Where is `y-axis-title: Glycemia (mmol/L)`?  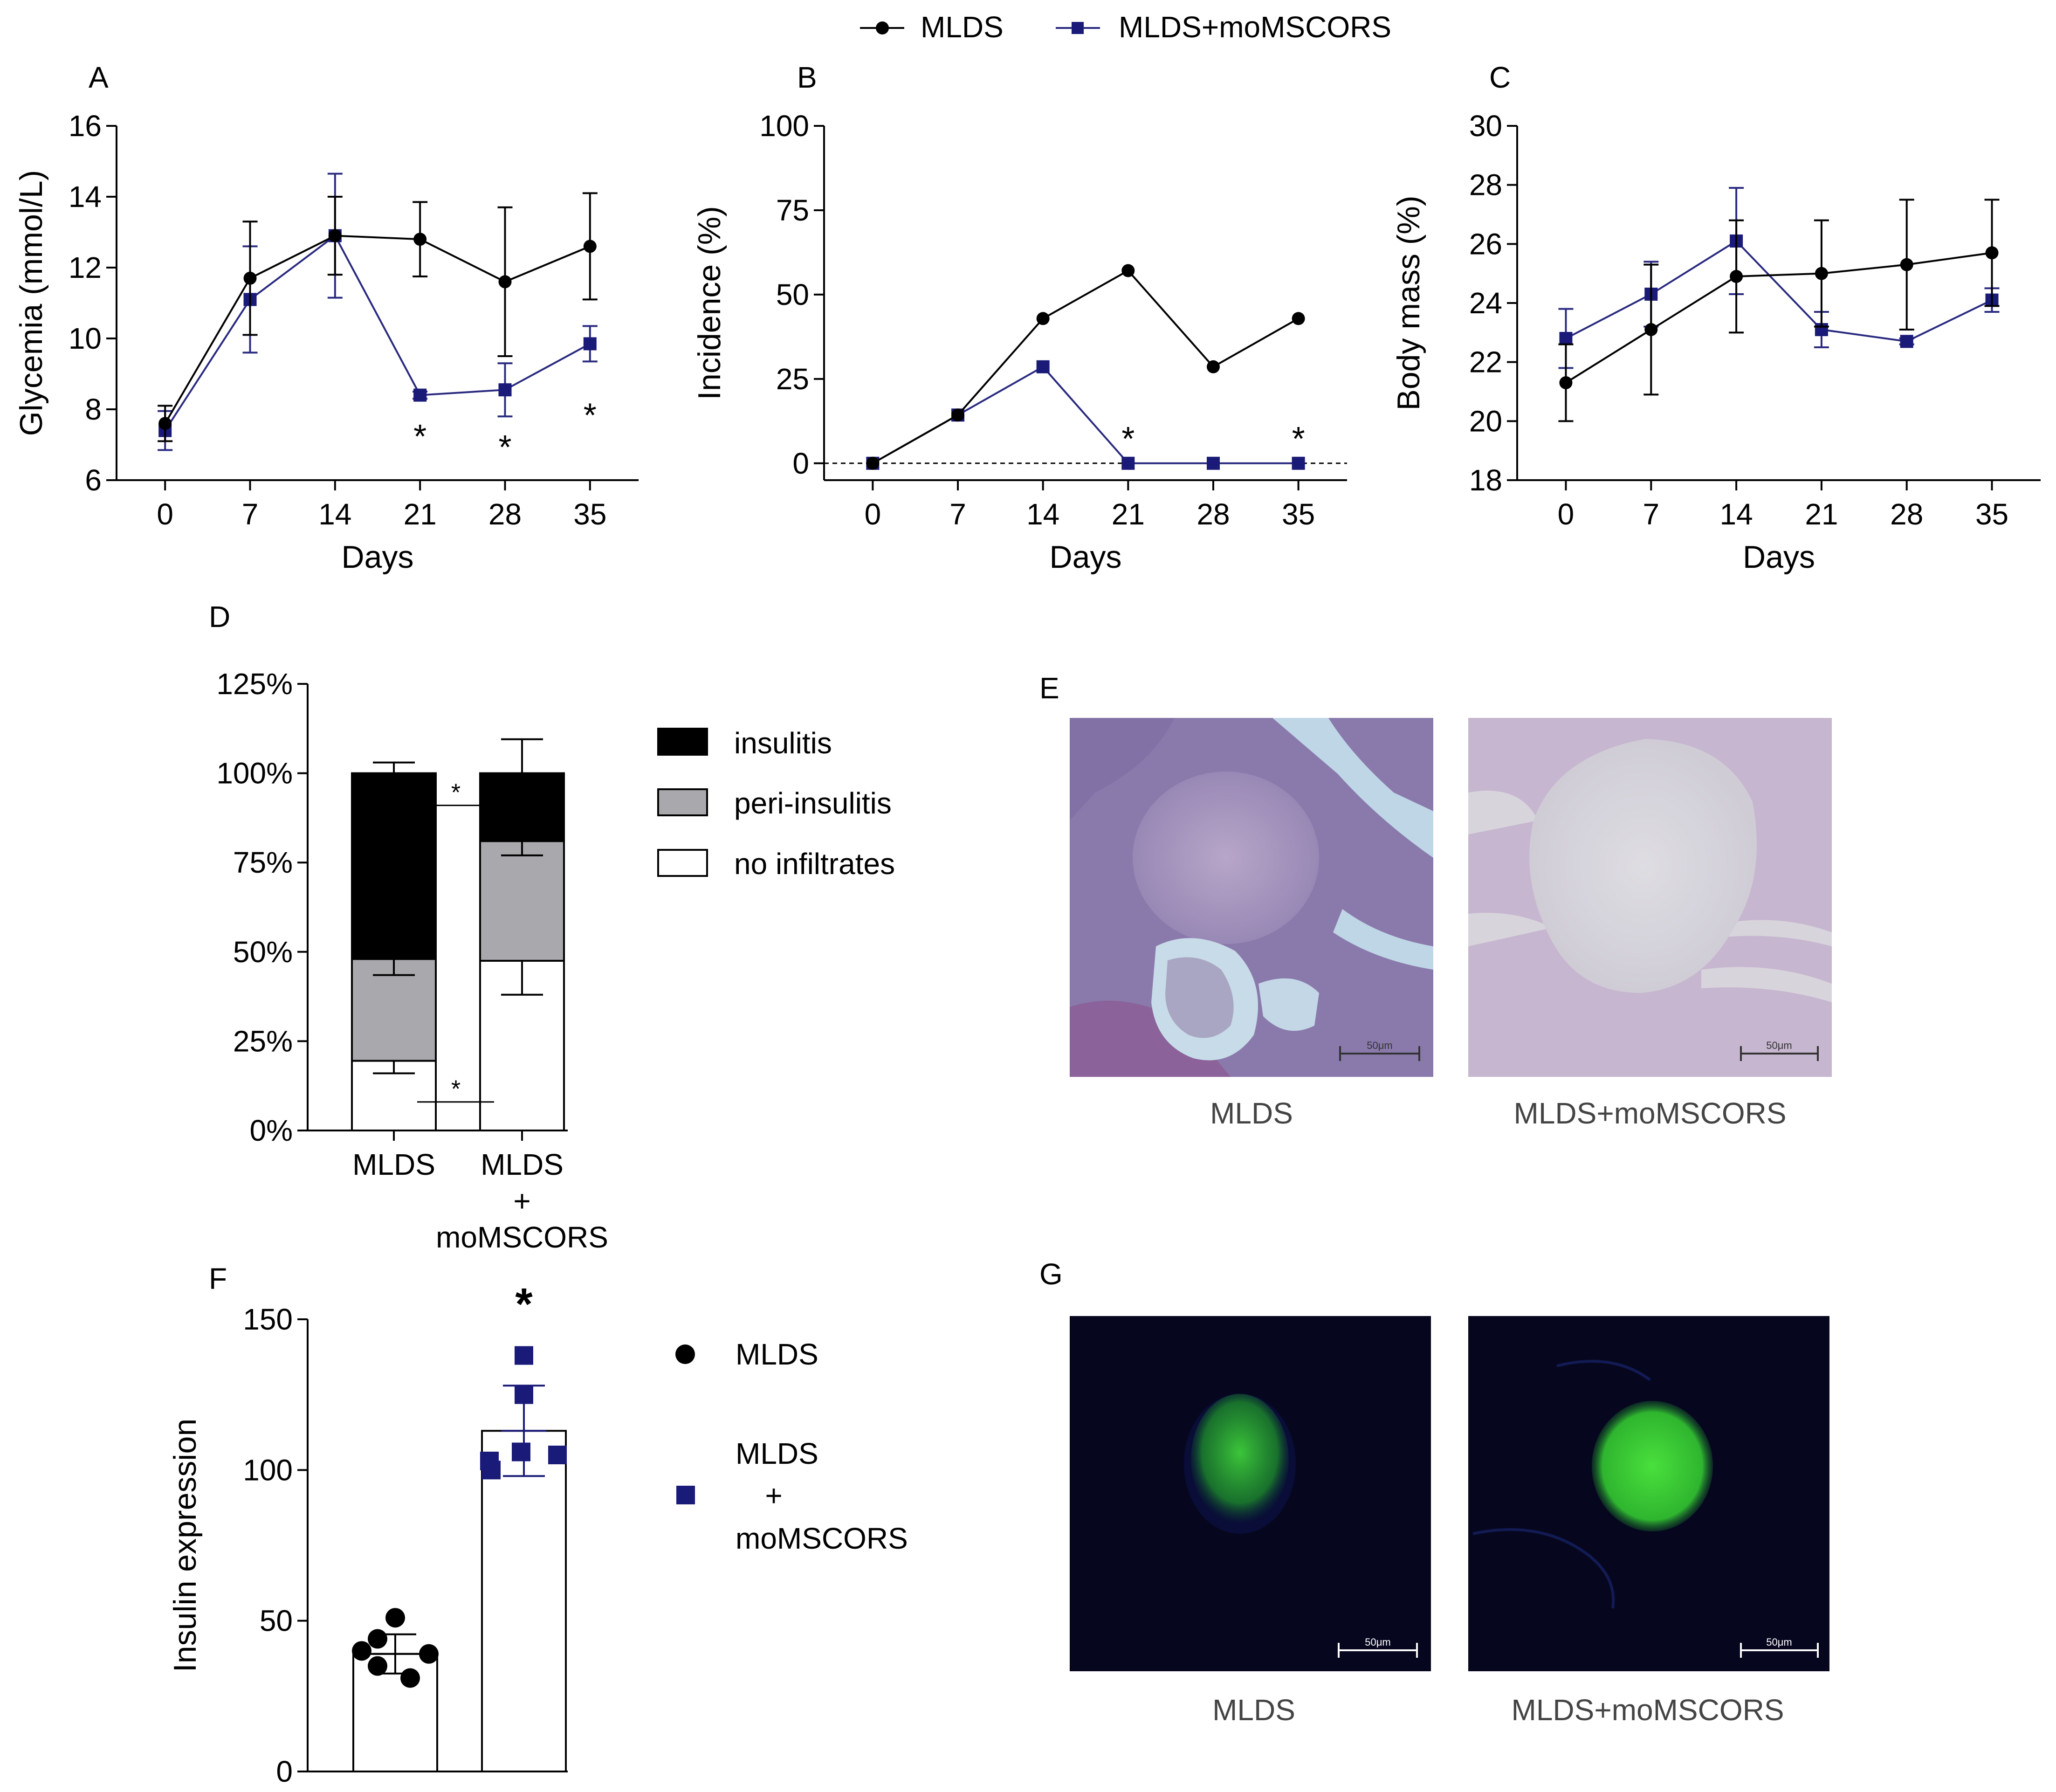 y-axis-title: Glycemia (mmol/L) is located at coordinates (31, 303).